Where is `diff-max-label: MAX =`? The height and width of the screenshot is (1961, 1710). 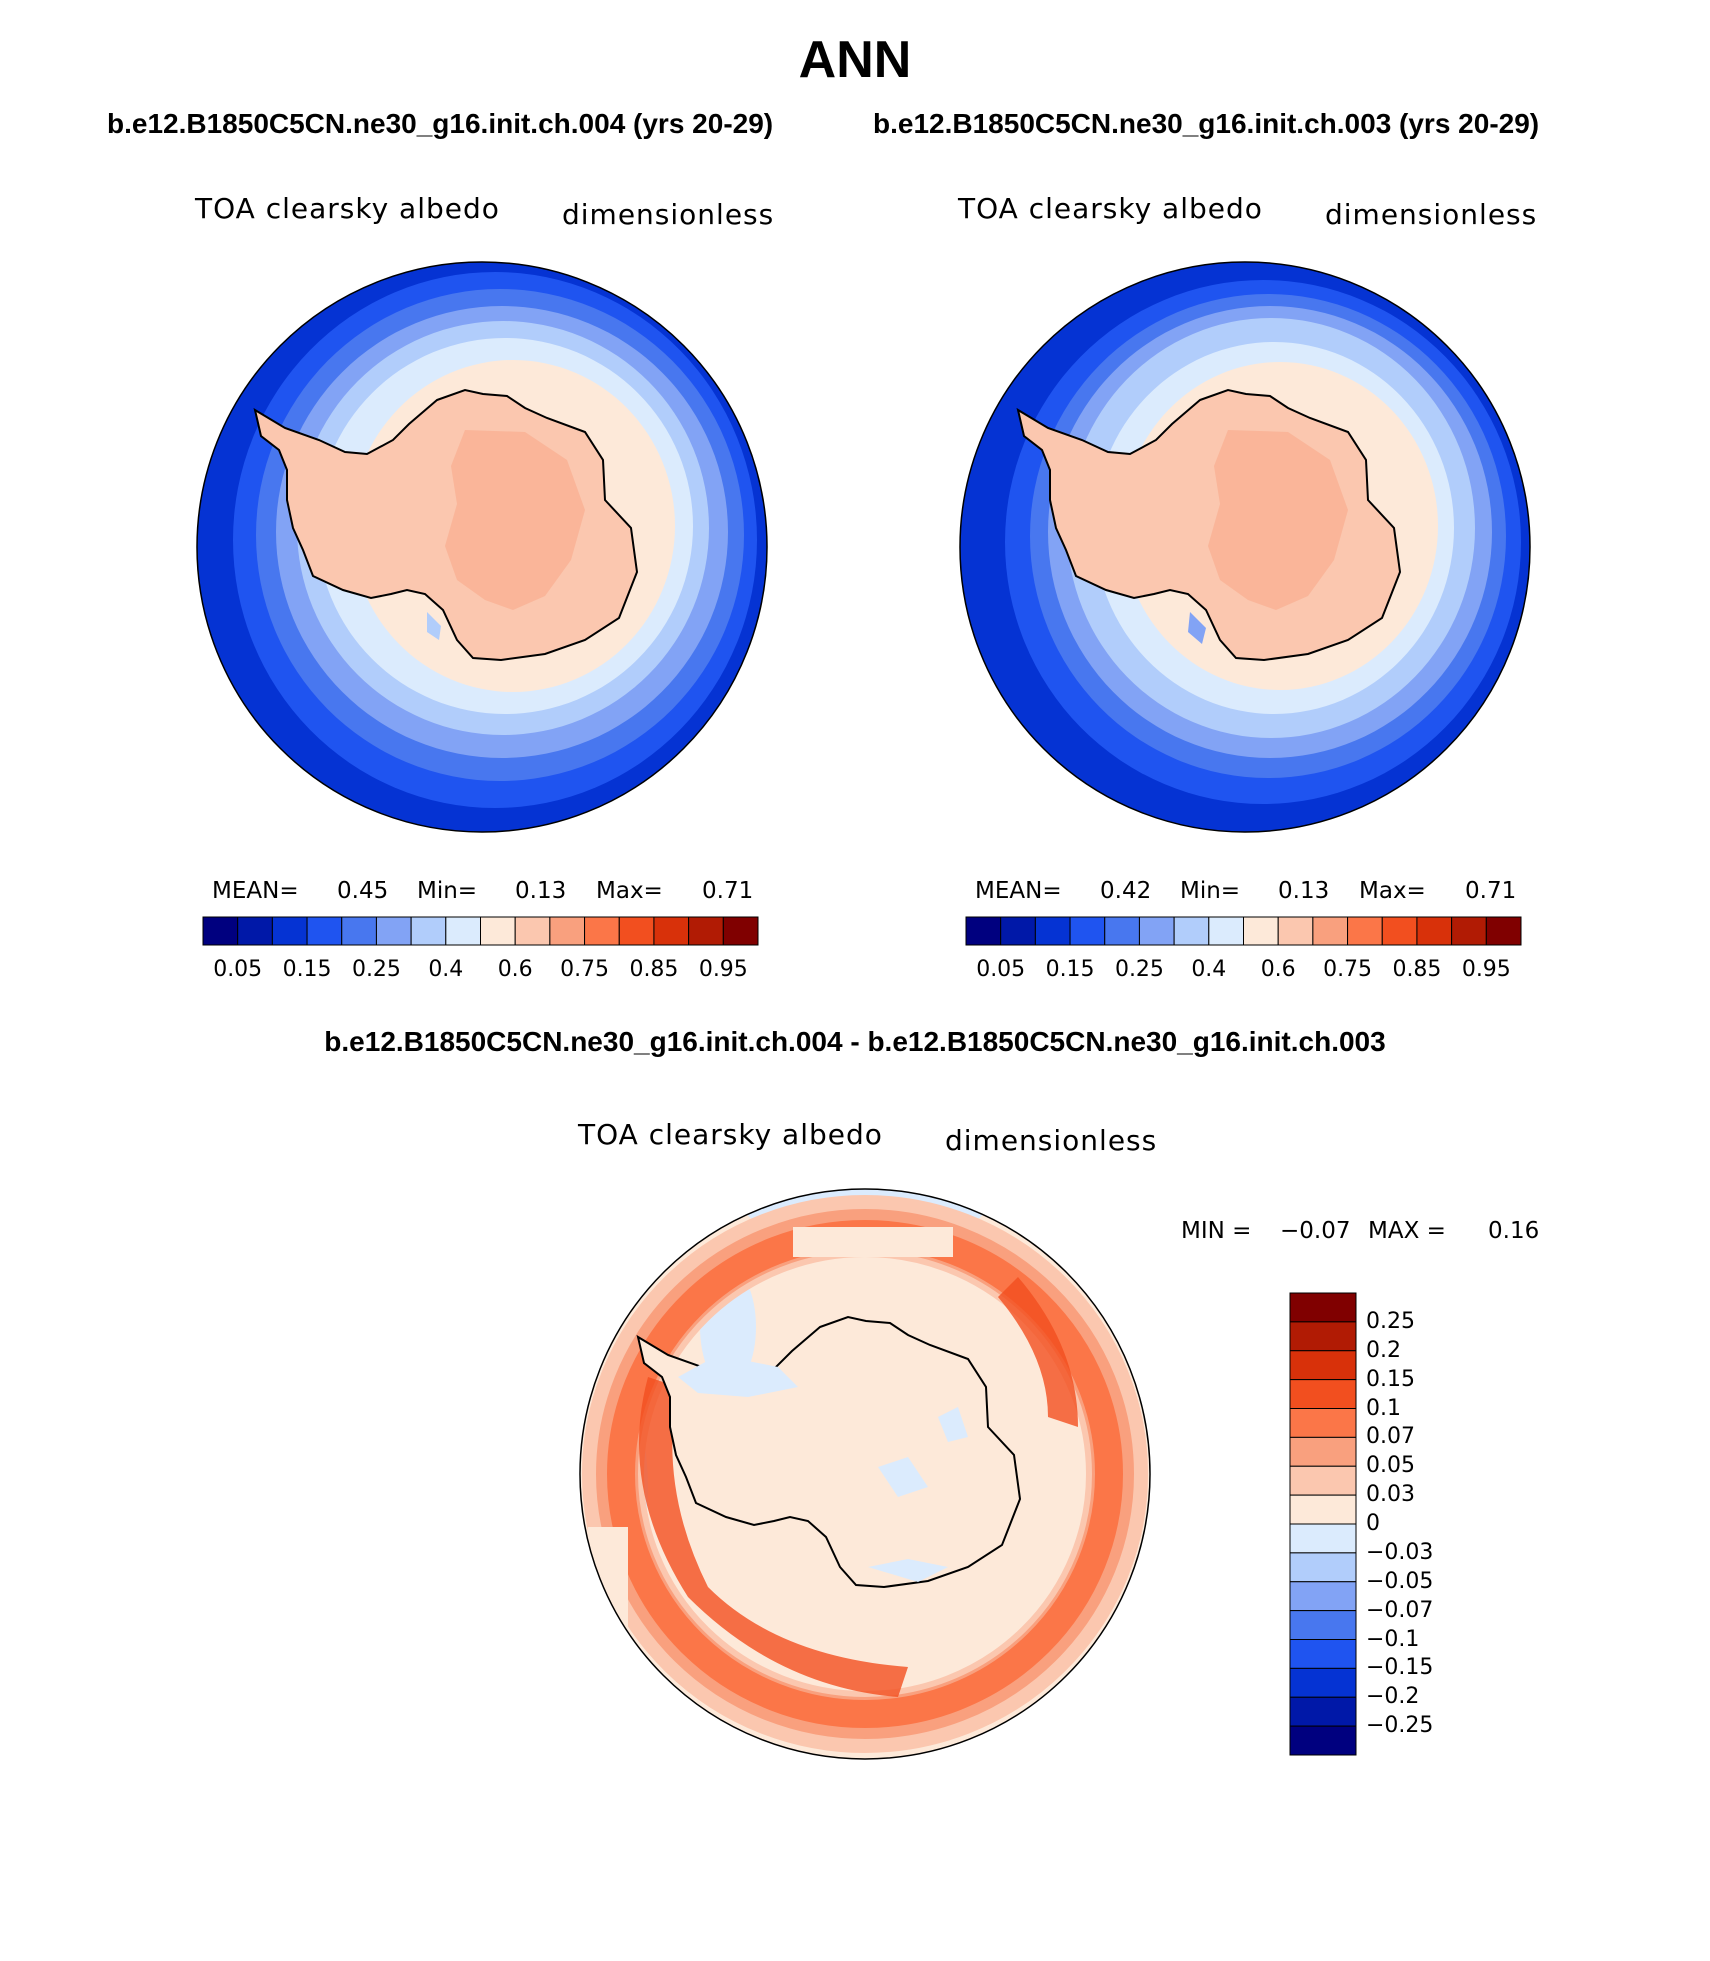 diff-max-label: MAX = is located at coordinates (1407, 1231).